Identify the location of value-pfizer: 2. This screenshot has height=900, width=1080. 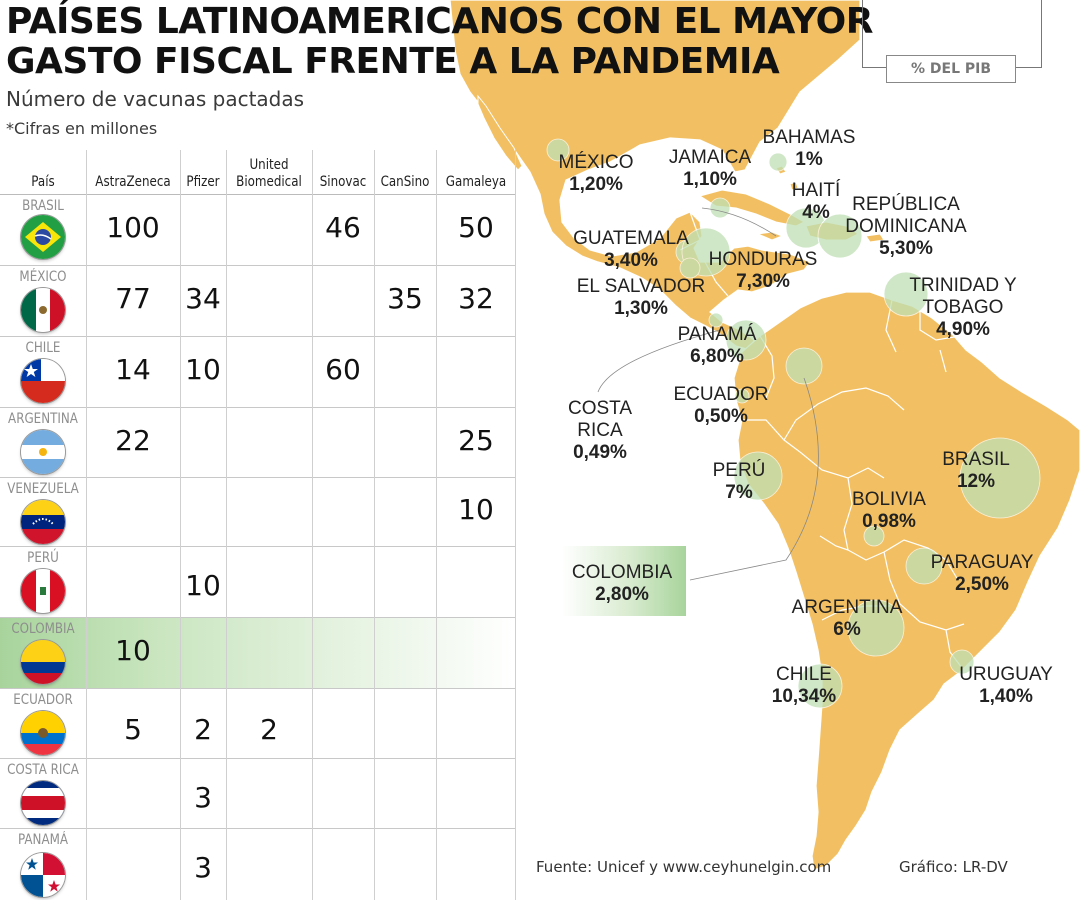
(203, 729).